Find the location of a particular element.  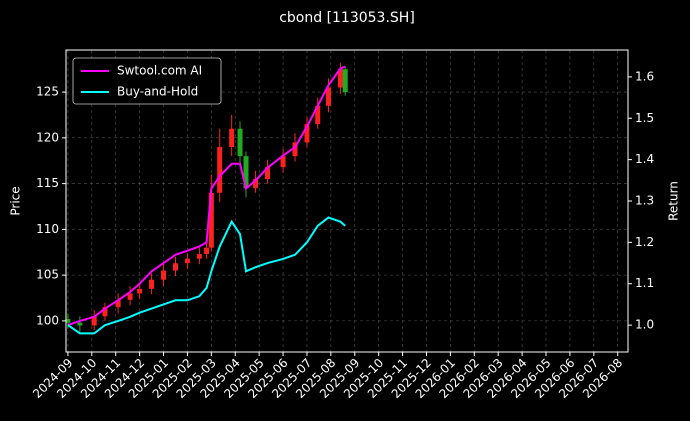

y2-tick-label: 1.3 is located at coordinates (644, 201).